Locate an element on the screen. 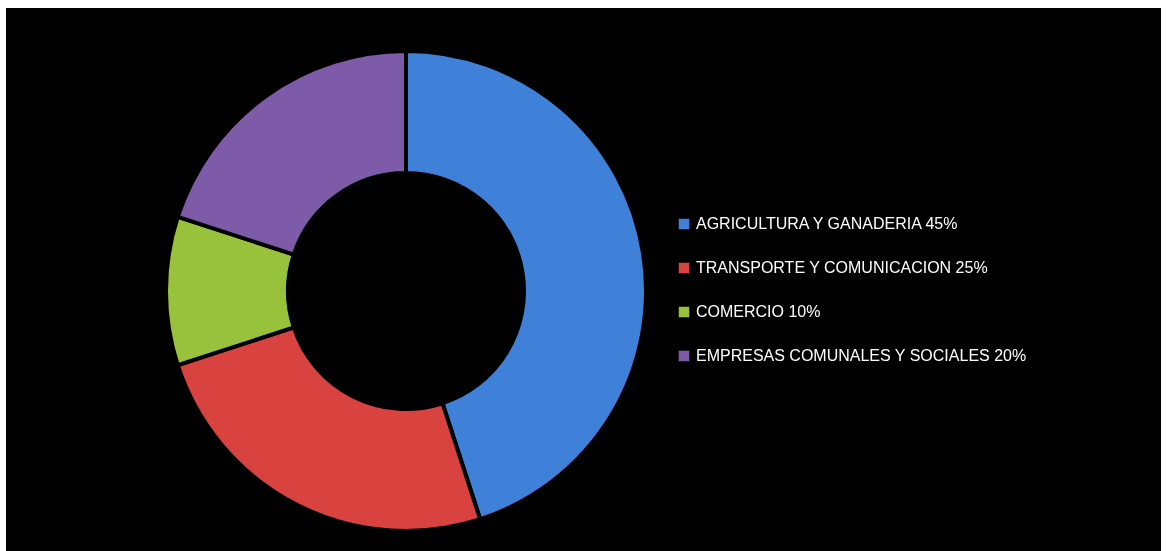 This screenshot has width=1167, height=551. legend-label: TRANSPORTE Y COMUNICACION 25% is located at coordinates (842, 267).